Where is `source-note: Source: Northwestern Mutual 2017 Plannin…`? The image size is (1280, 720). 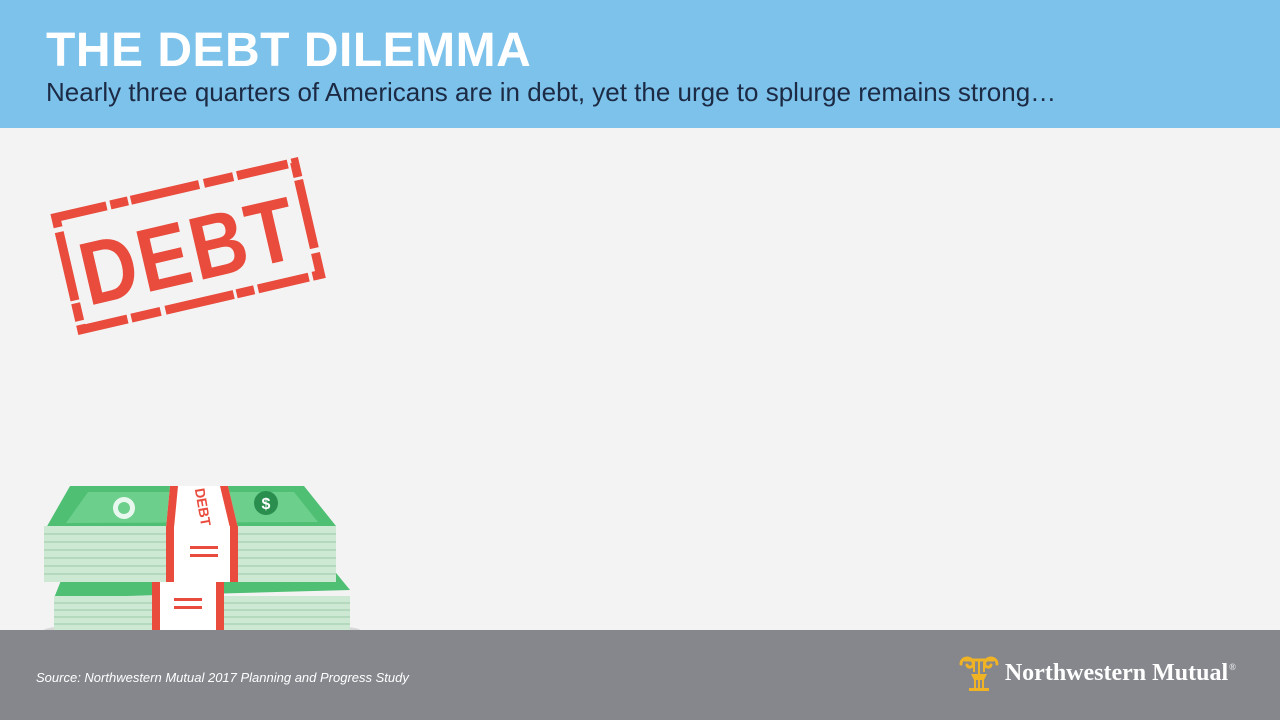 source-note: Source: Northwestern Mutual 2017 Plannin… is located at coordinates (222, 677).